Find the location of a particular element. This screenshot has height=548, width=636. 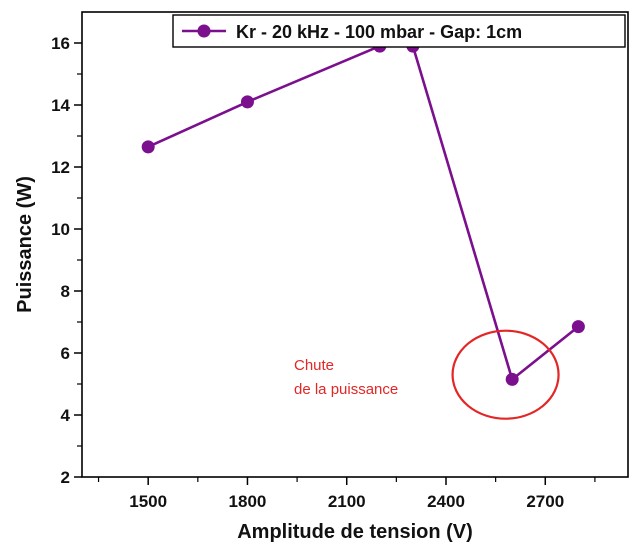

y-tick-label: 2 is located at coordinates (65, 477).